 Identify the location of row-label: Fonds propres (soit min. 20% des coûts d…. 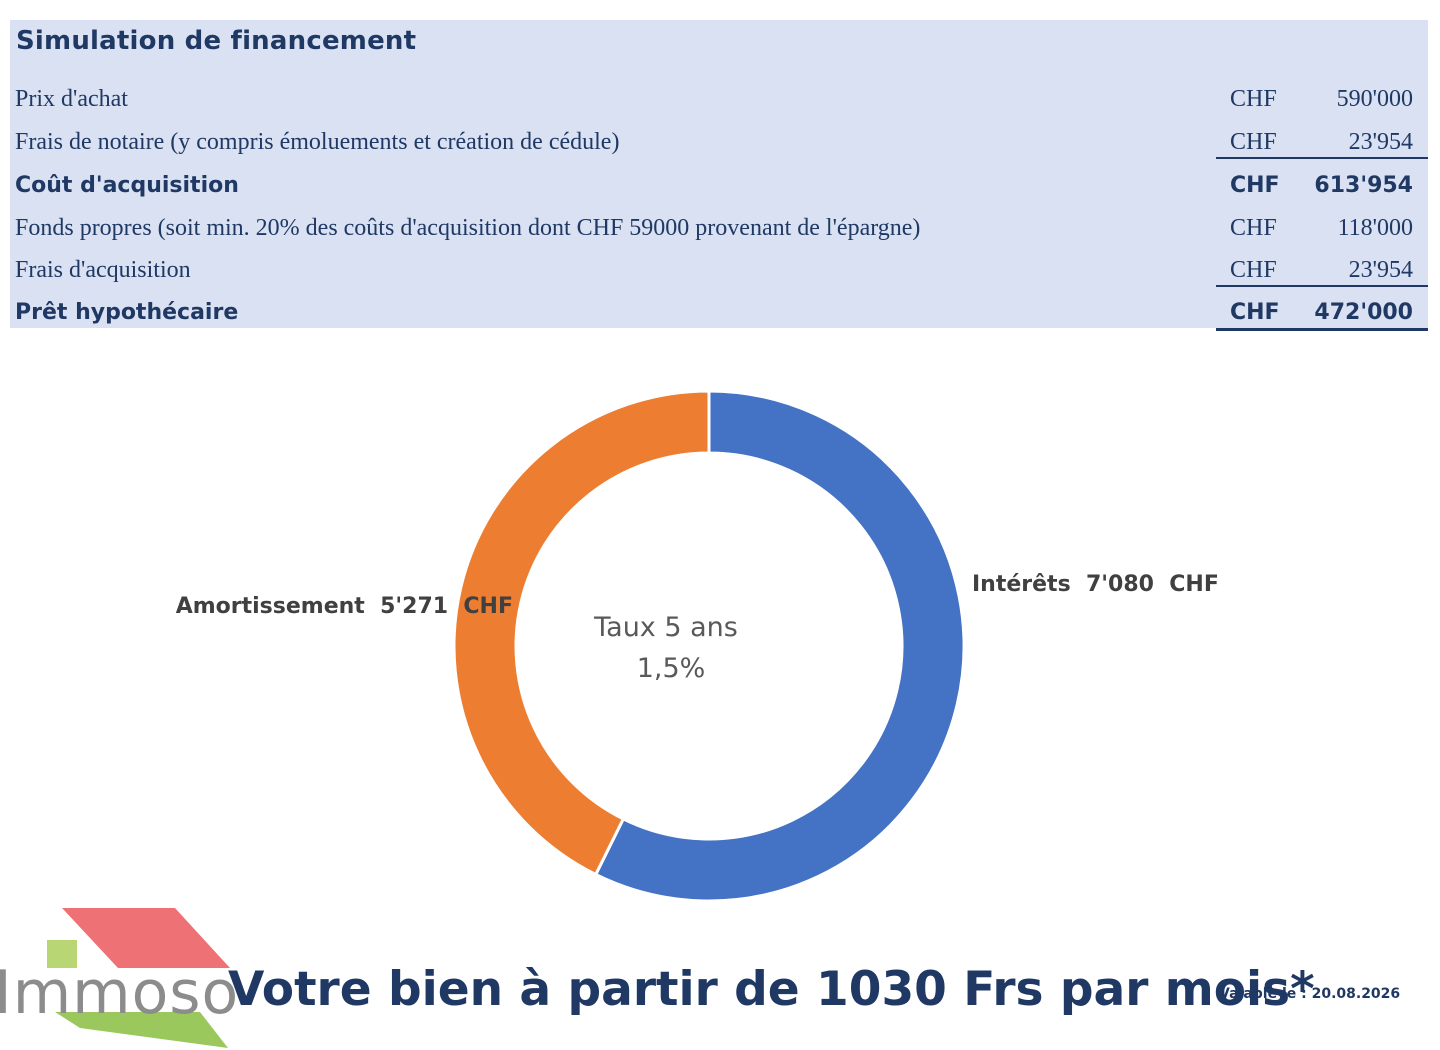
(468, 228).